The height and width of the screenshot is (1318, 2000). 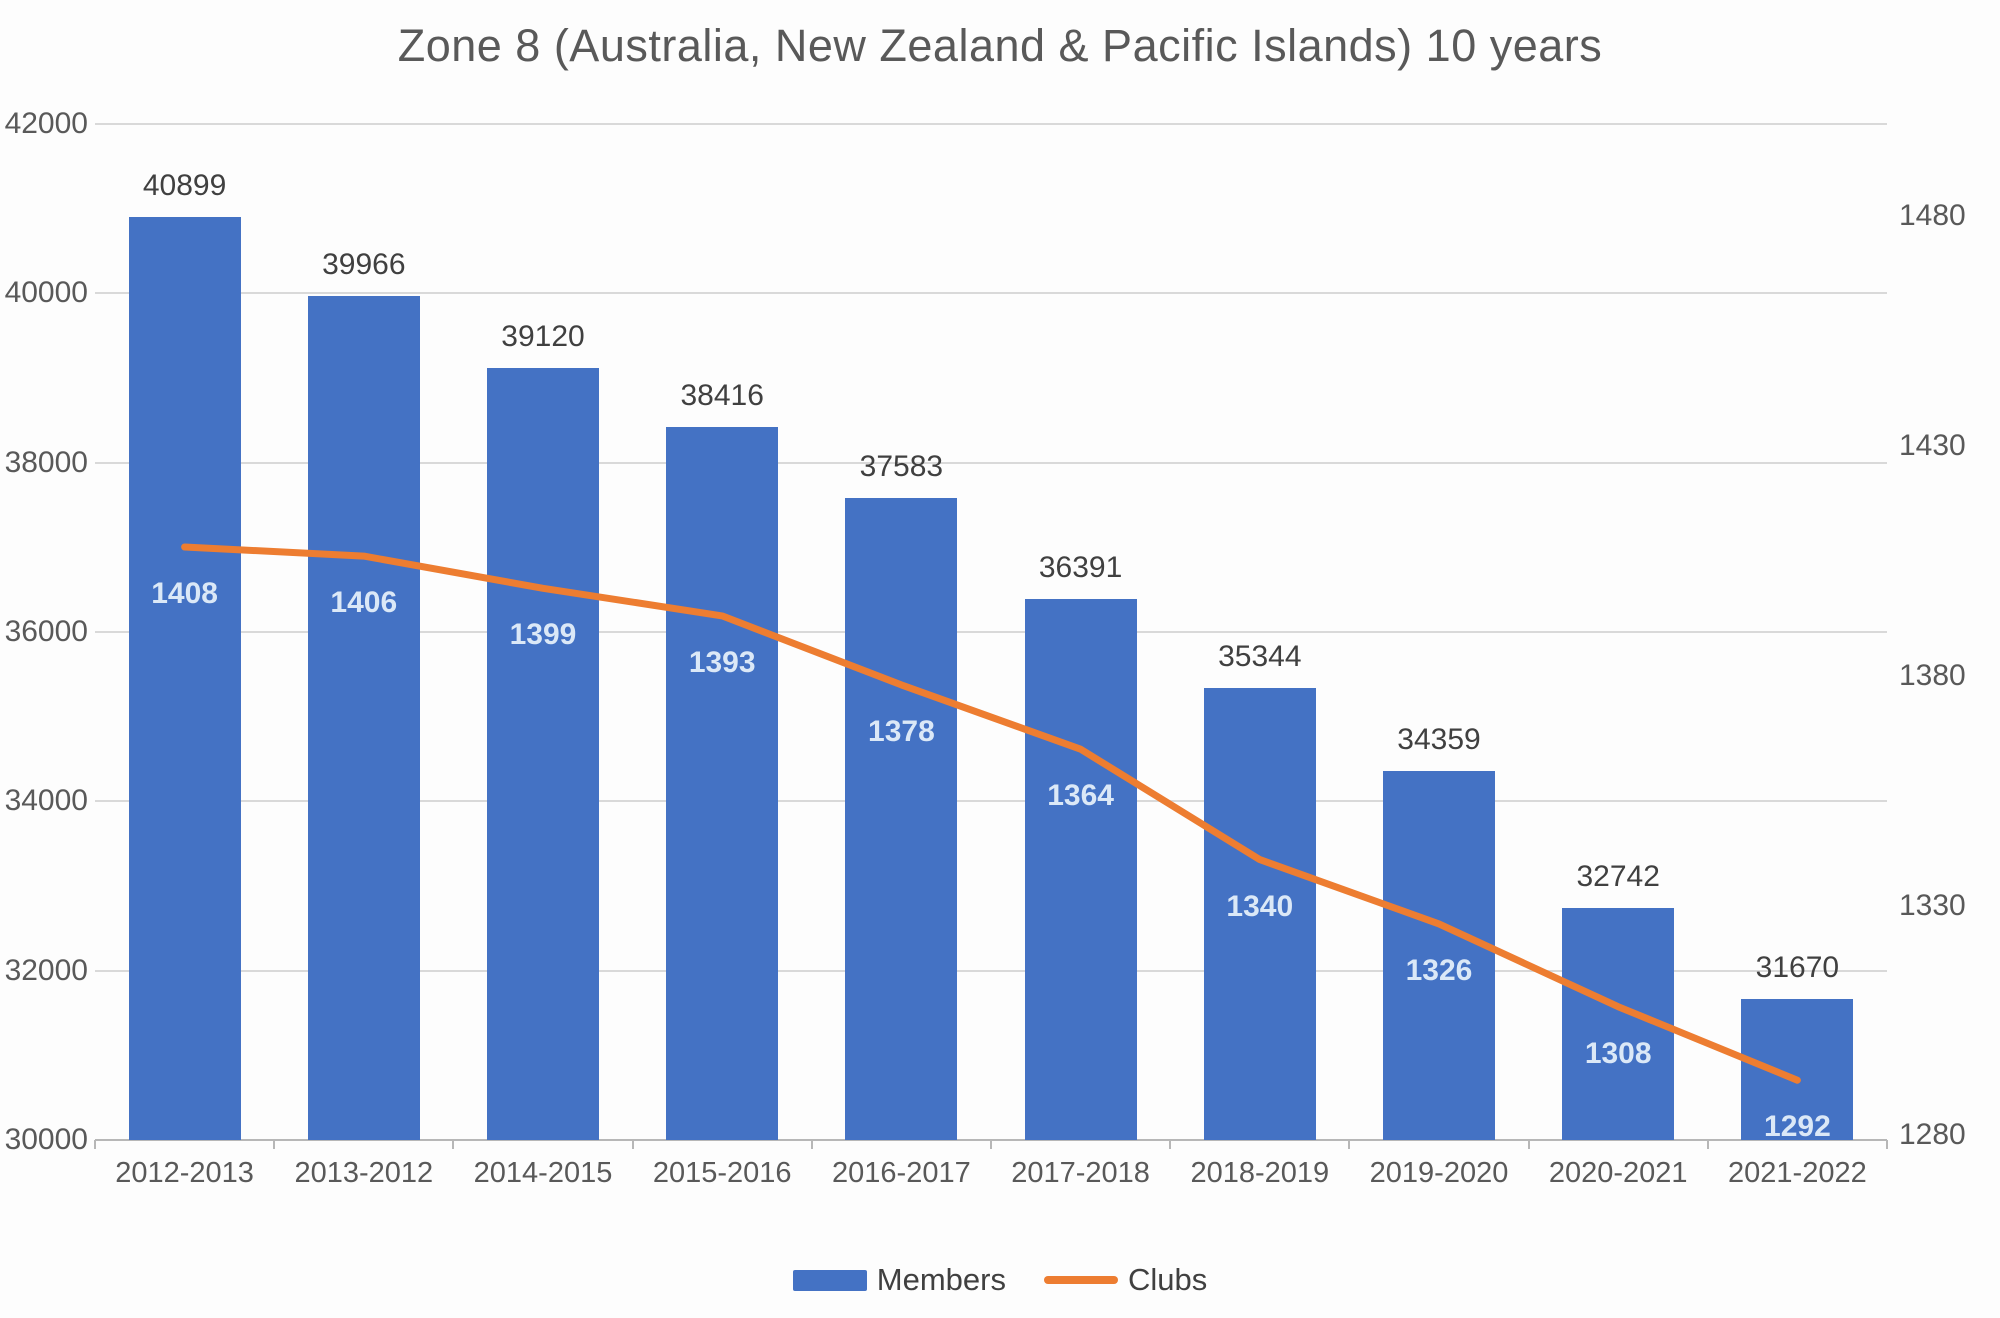 What do you see at coordinates (1932, 215) in the screenshot?
I see `right-axis-tick-label: 1480` at bounding box center [1932, 215].